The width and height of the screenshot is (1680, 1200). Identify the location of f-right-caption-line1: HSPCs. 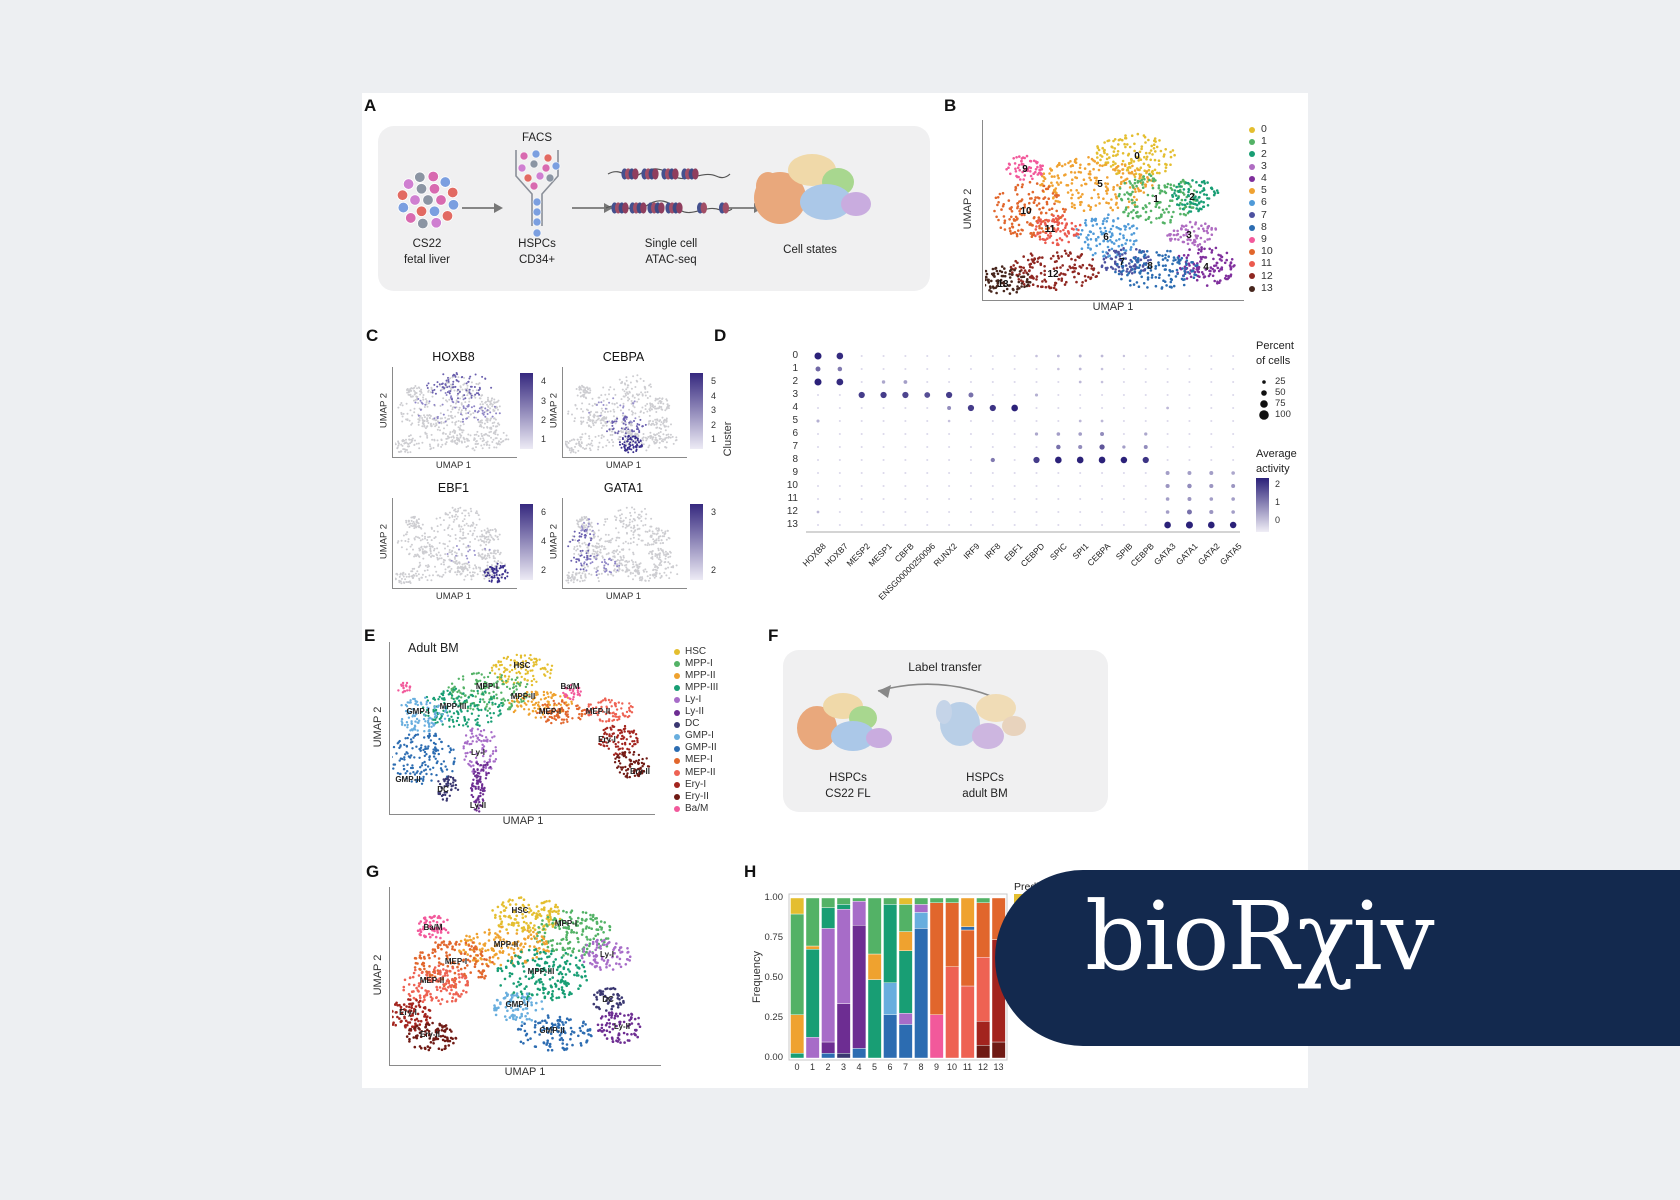
(985, 778).